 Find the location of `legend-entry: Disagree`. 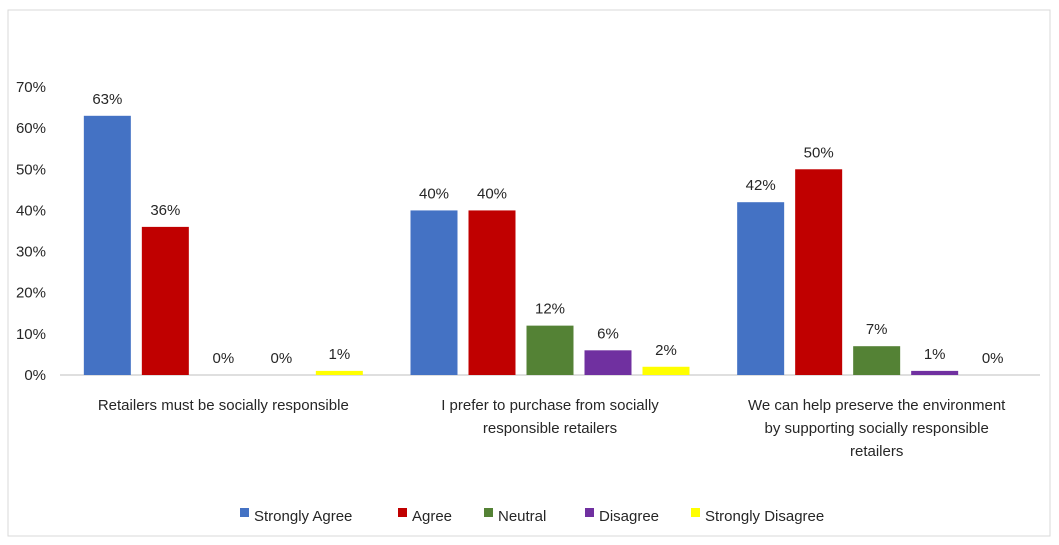

legend-entry: Disagree is located at coordinates (629, 516).